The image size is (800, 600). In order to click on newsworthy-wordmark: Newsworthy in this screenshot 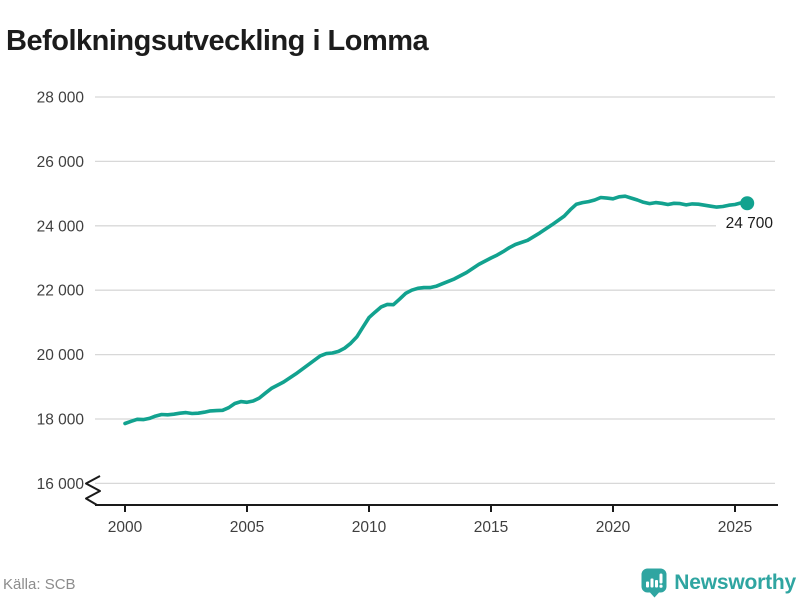, I will do `click(735, 582)`.